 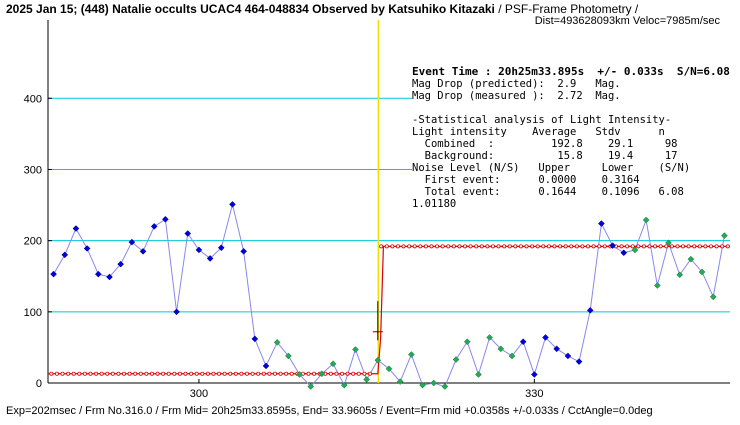 I want to click on noise-total-event: Total event: 0.1644 0.1096 6.08, so click(x=548, y=192).